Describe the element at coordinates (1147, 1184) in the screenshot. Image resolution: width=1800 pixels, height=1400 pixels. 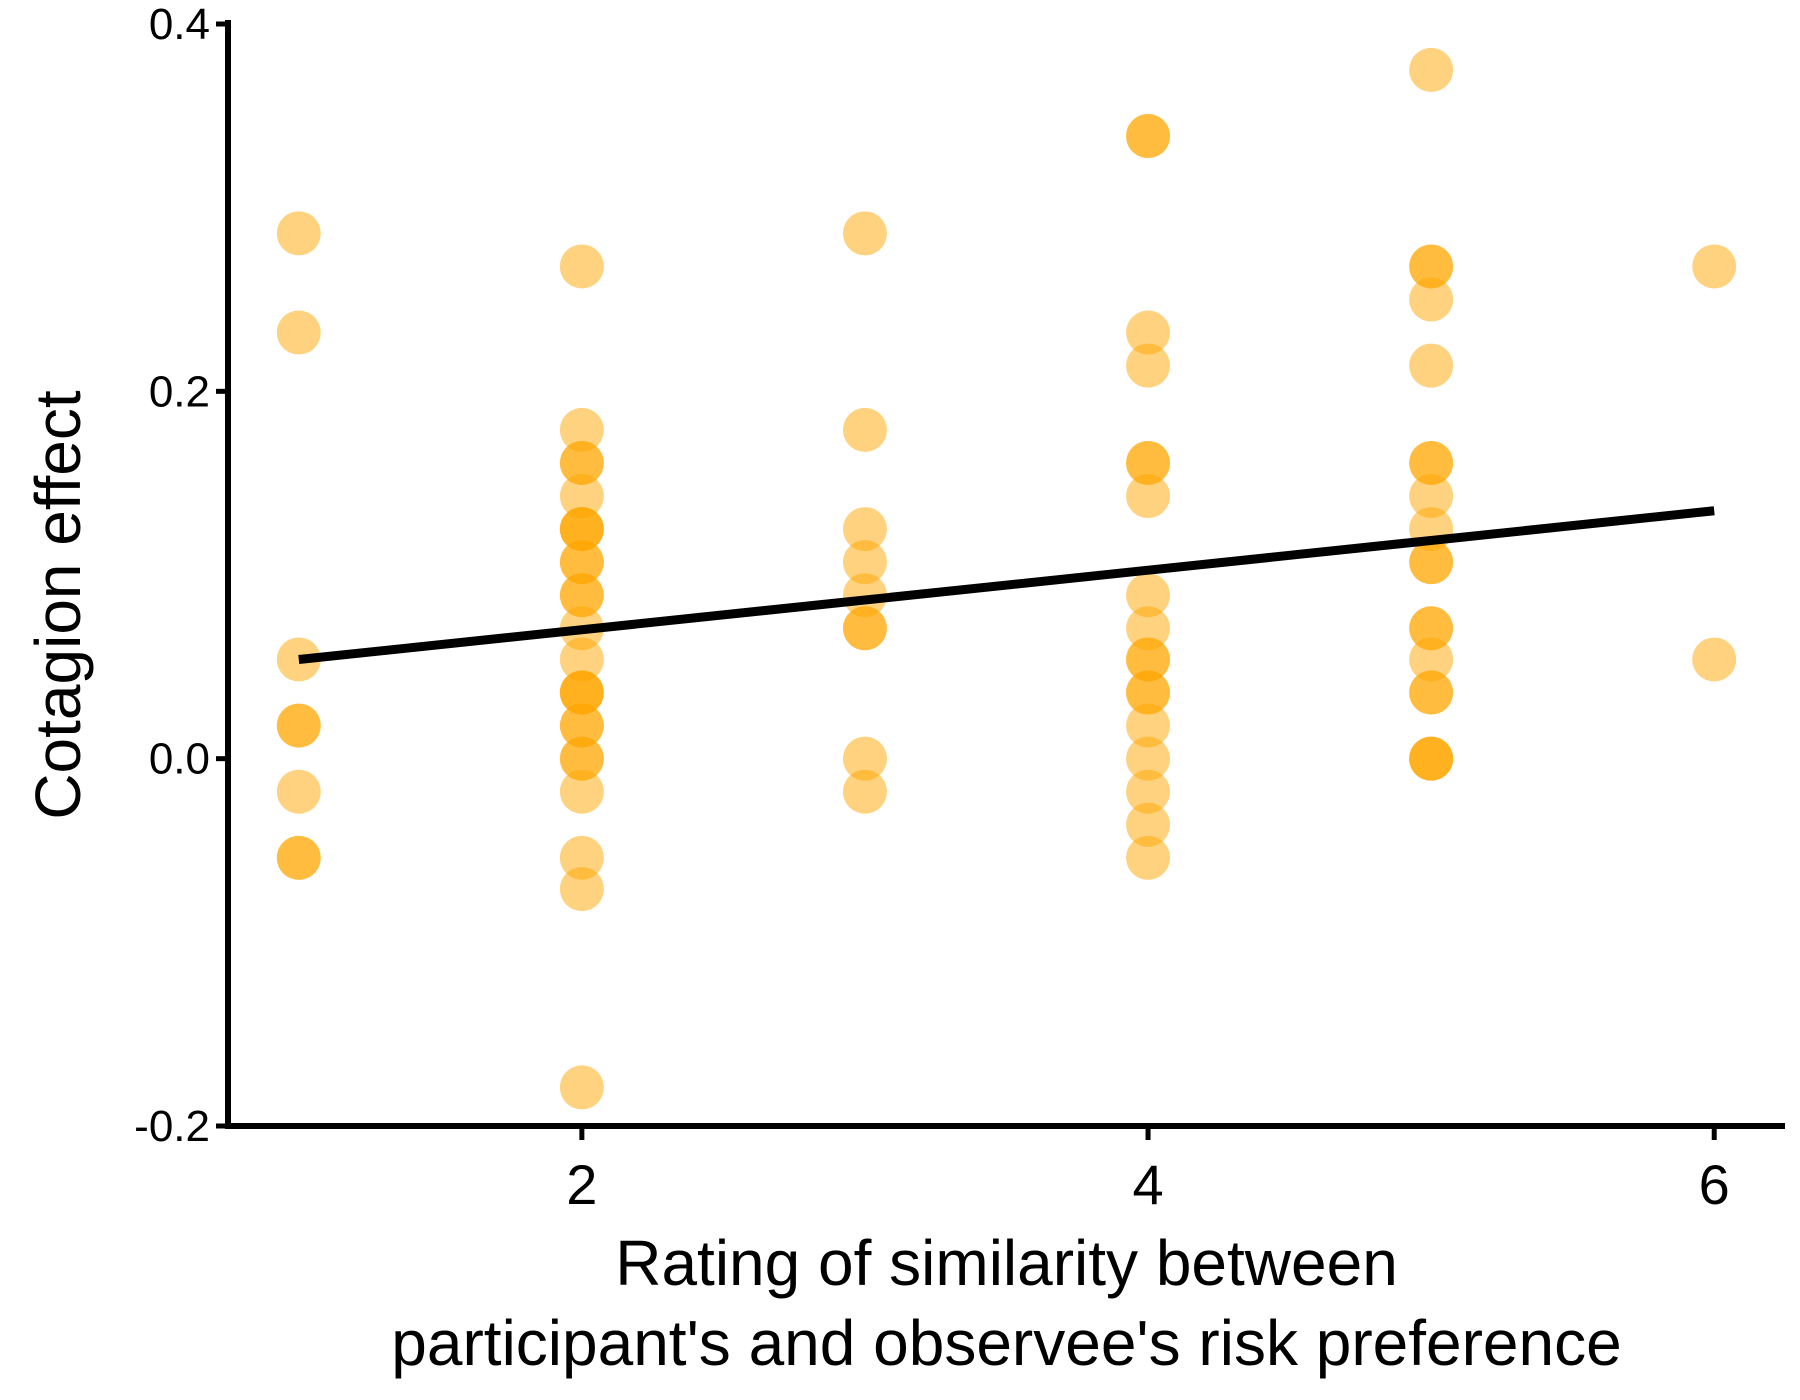
I see `x-tick-label: 4` at that location.